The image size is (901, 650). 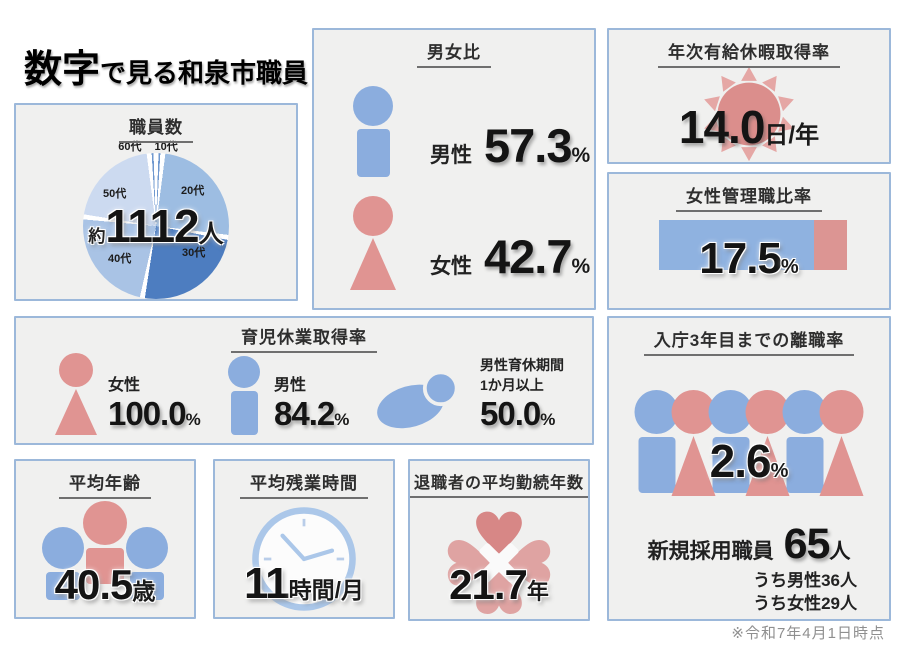 I want to click on pie-label-60s: 60代, so click(x=130, y=147).